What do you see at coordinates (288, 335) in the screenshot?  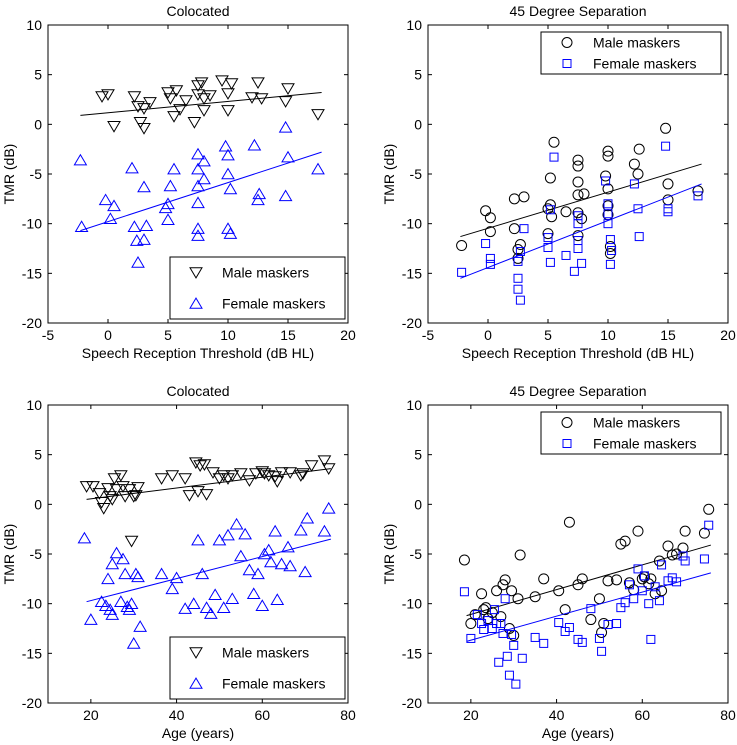 I see `x-tick-label: 15` at bounding box center [288, 335].